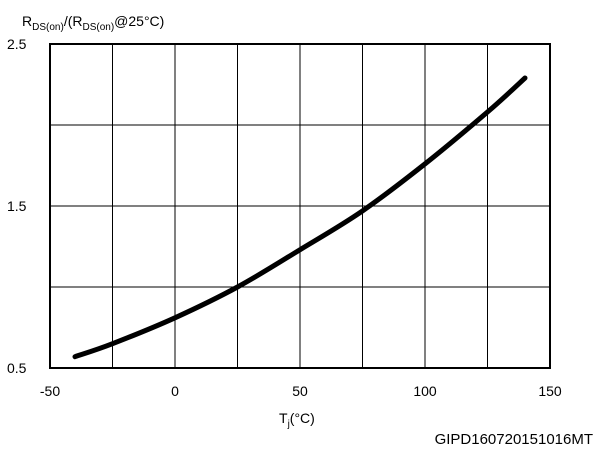 This screenshot has width=604, height=450. I want to click on x-tick-labels: -50 0 50 100 150, so click(301, 391).